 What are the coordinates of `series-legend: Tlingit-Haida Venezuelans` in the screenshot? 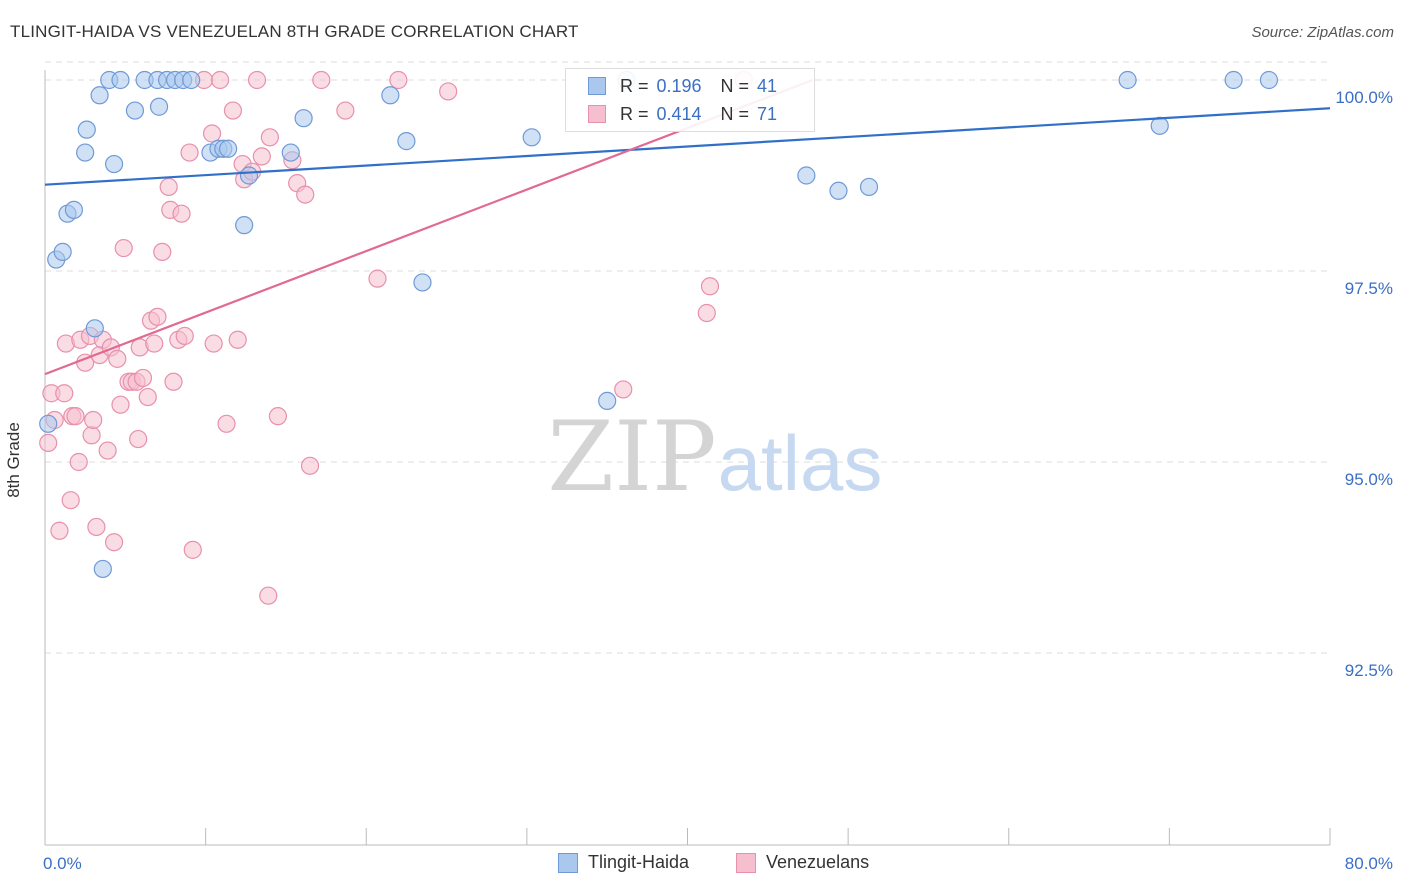 It's located at (703, 864).